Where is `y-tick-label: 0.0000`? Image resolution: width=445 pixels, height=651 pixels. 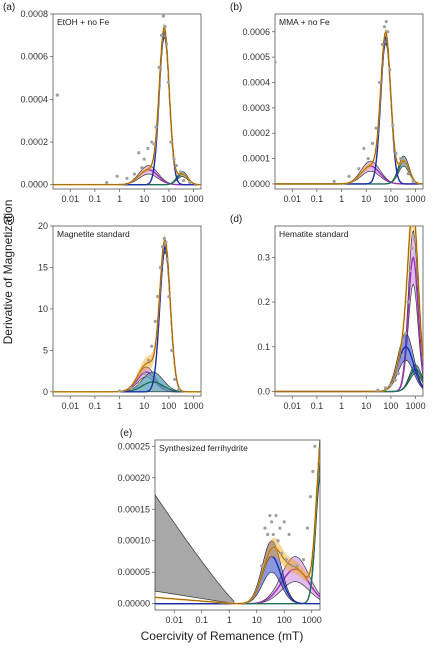
y-tick-label: 0.0000 is located at coordinates (34, 185).